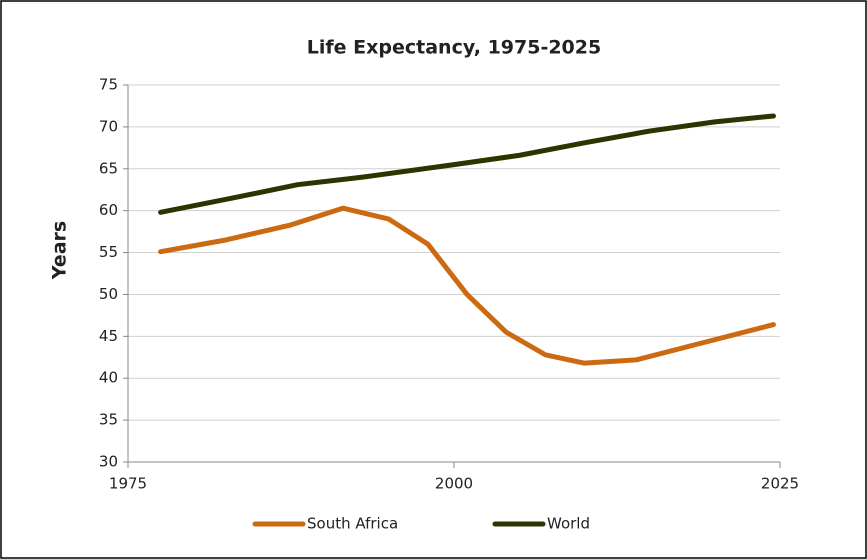 The height and width of the screenshot is (559, 867). What do you see at coordinates (108, 420) in the screenshot?
I see `y-tick-label: 35` at bounding box center [108, 420].